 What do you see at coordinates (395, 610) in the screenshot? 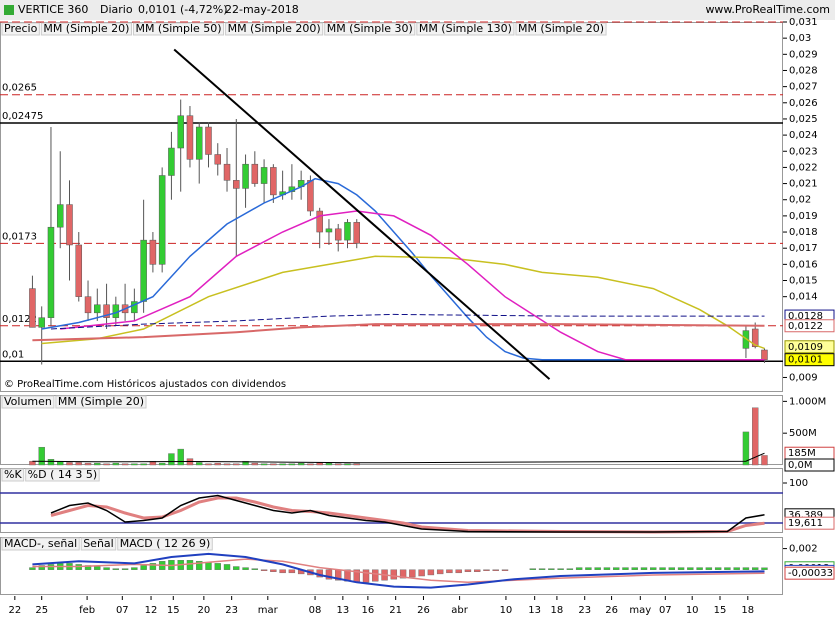
I see `x-tick-label: 21` at bounding box center [395, 610].